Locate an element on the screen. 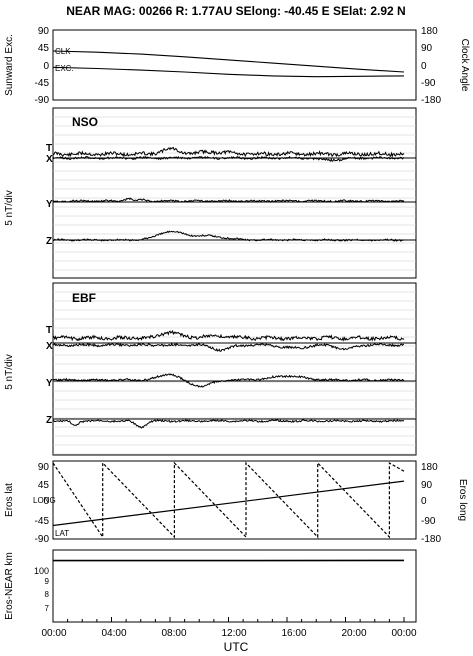 Image resolution: width=473 pixels, height=656 pixels. x-tick-label-3: 12:00 is located at coordinates (233, 633).